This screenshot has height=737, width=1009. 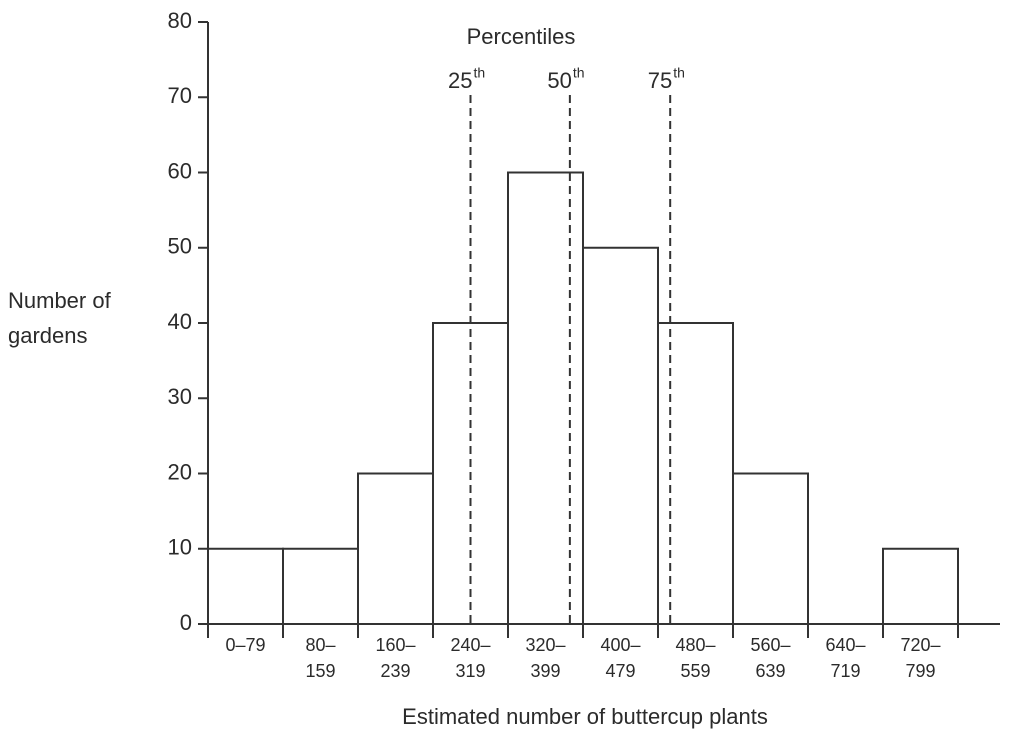 What do you see at coordinates (545, 645) in the screenshot?
I see `x-tick-label: 320–` at bounding box center [545, 645].